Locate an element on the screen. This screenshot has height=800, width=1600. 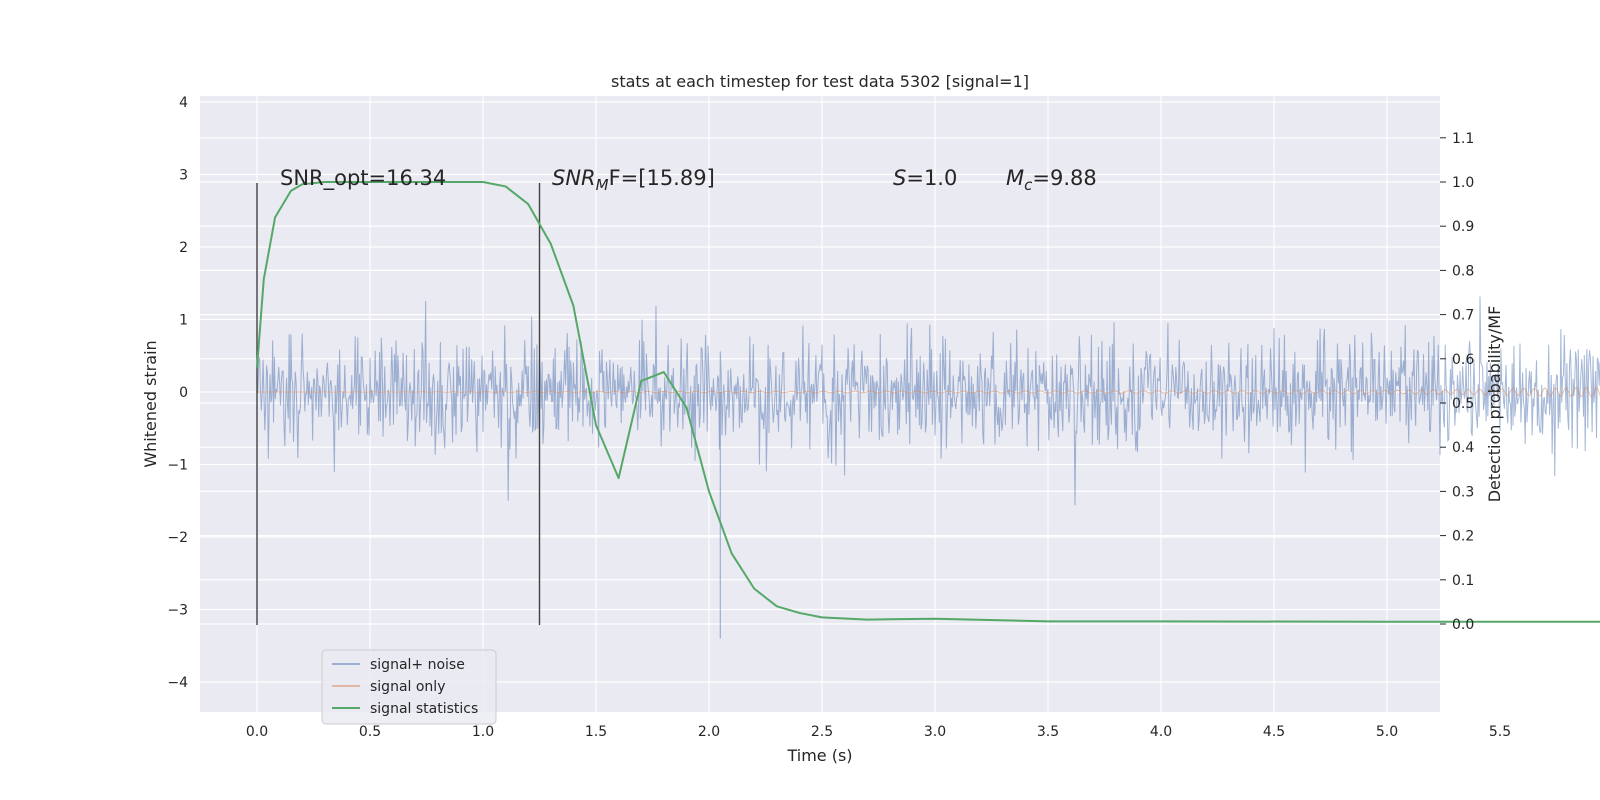
legend-label-signal-plus-noise: signal+ noise is located at coordinates (417, 665).